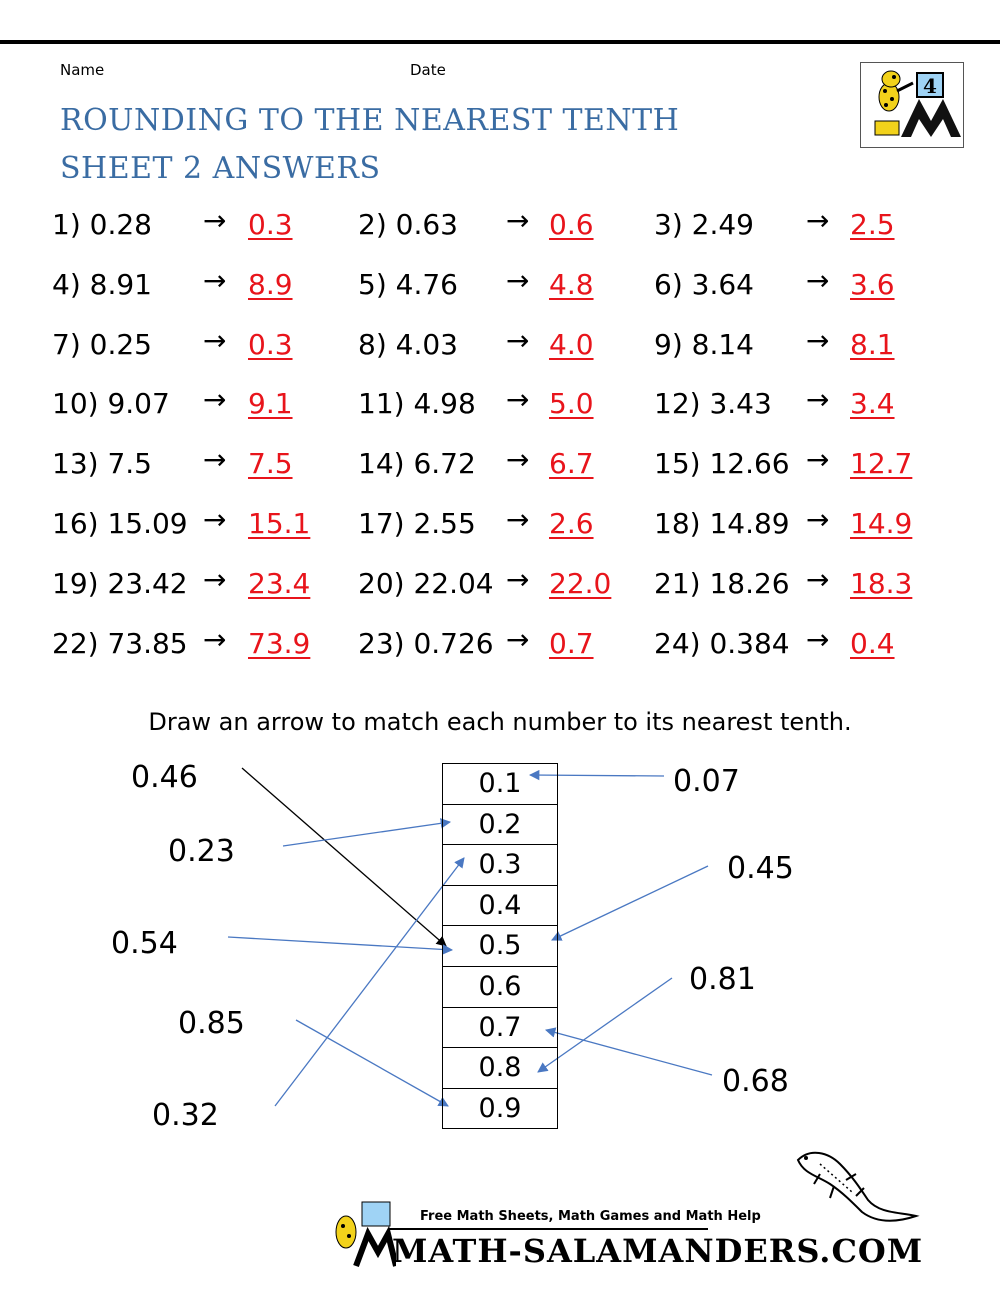 The image size is (1000, 1294). I want to click on top-rule, so click(500, 42).